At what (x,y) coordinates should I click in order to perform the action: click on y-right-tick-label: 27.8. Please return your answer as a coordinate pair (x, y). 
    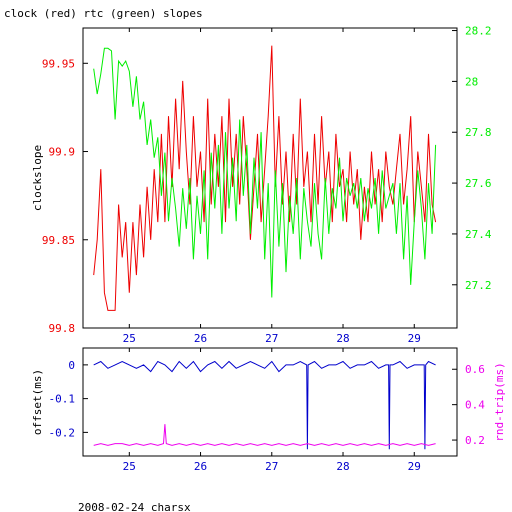
    Looking at the image, I should click on (478, 132).